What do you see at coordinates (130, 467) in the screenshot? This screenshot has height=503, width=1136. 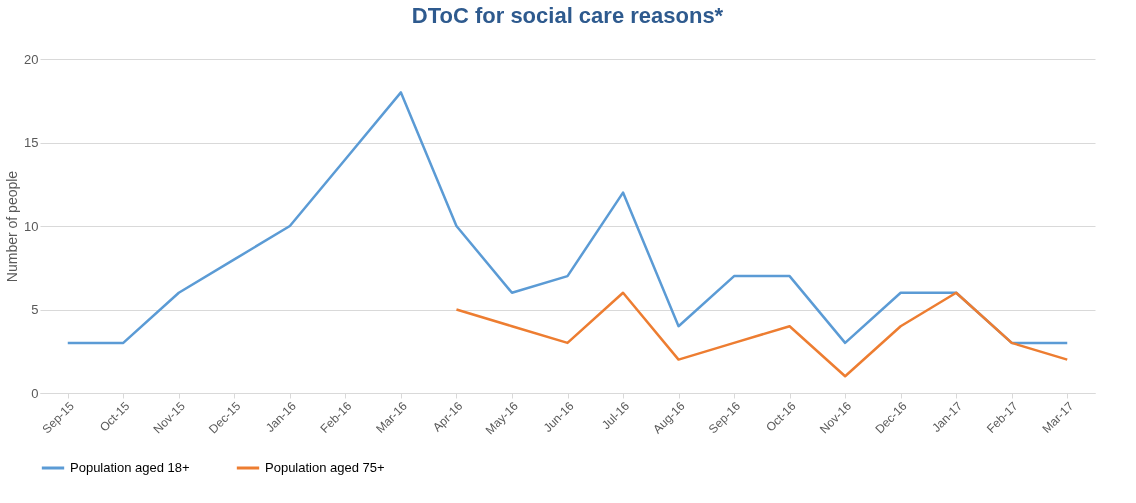 I see `legend-label: Population aged 18+` at bounding box center [130, 467].